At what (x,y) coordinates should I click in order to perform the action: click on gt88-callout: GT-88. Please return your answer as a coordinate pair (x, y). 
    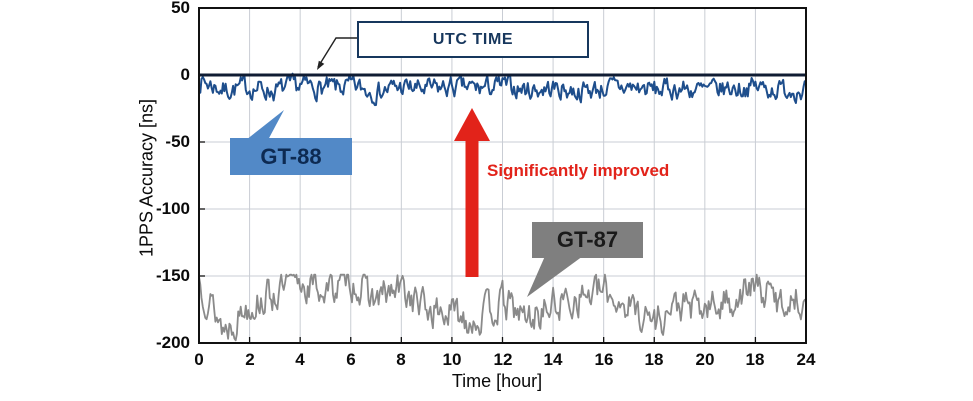
    Looking at the image, I should click on (291, 156).